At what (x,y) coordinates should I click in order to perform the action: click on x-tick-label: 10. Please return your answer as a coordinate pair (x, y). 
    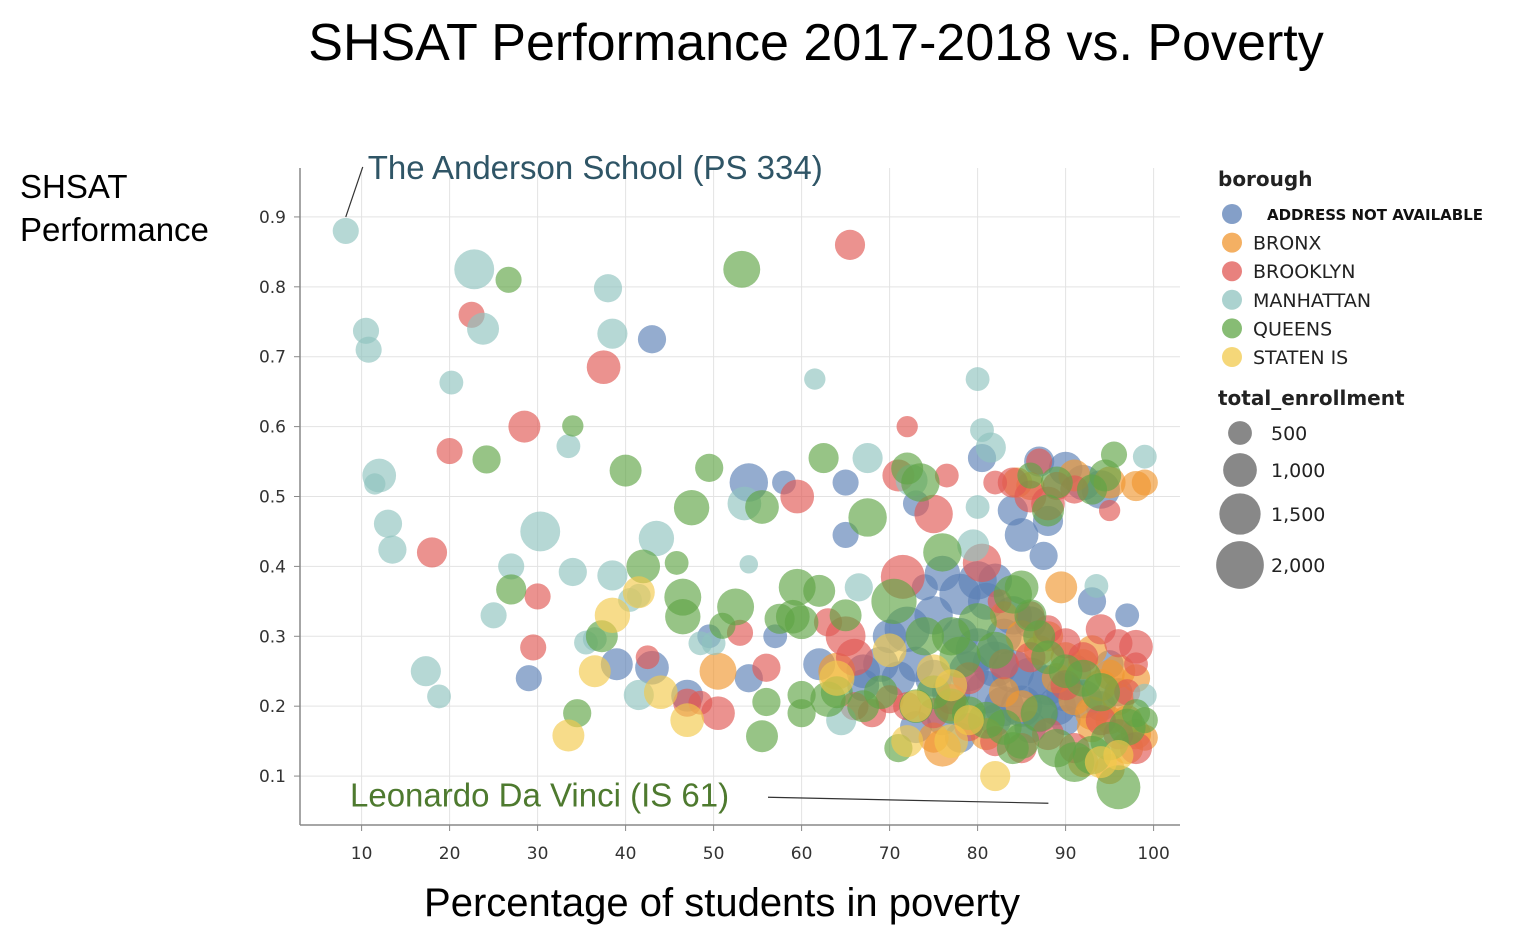
    Looking at the image, I should click on (362, 854).